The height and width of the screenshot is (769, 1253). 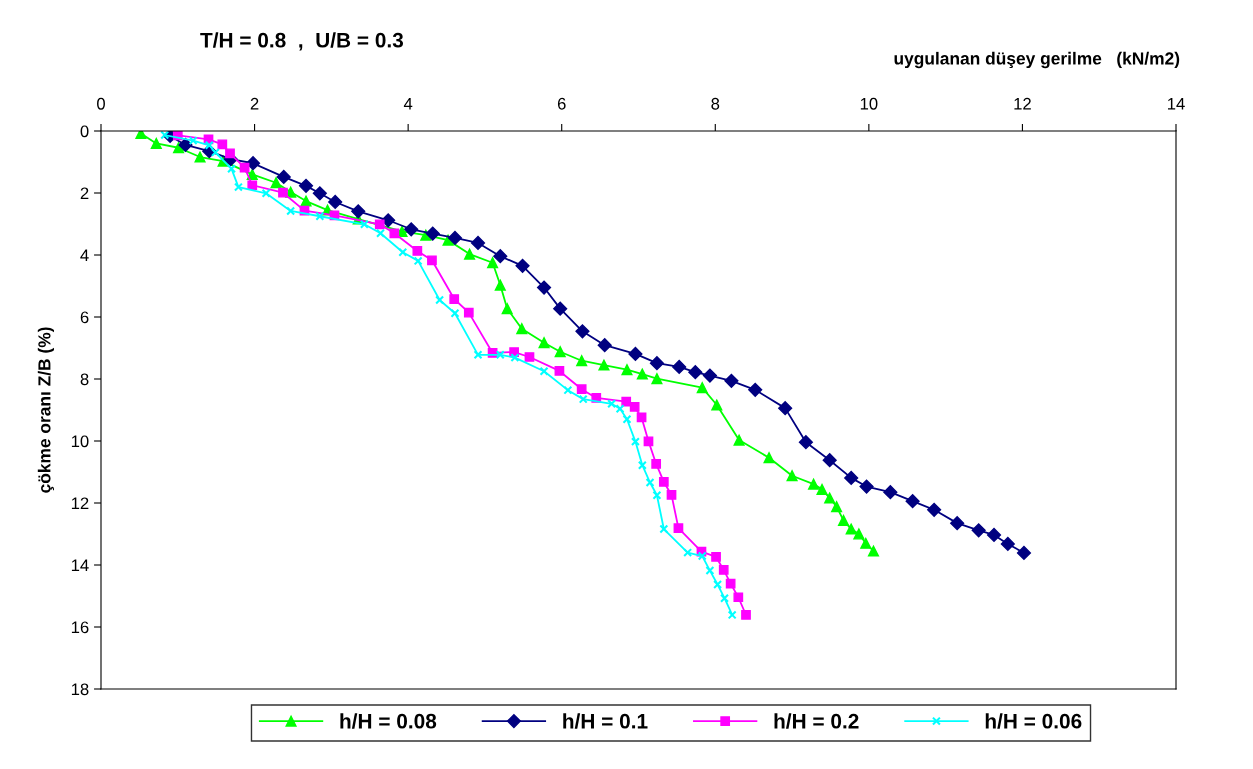 What do you see at coordinates (715, 103) in the screenshot?
I see `x-tick-label: 8` at bounding box center [715, 103].